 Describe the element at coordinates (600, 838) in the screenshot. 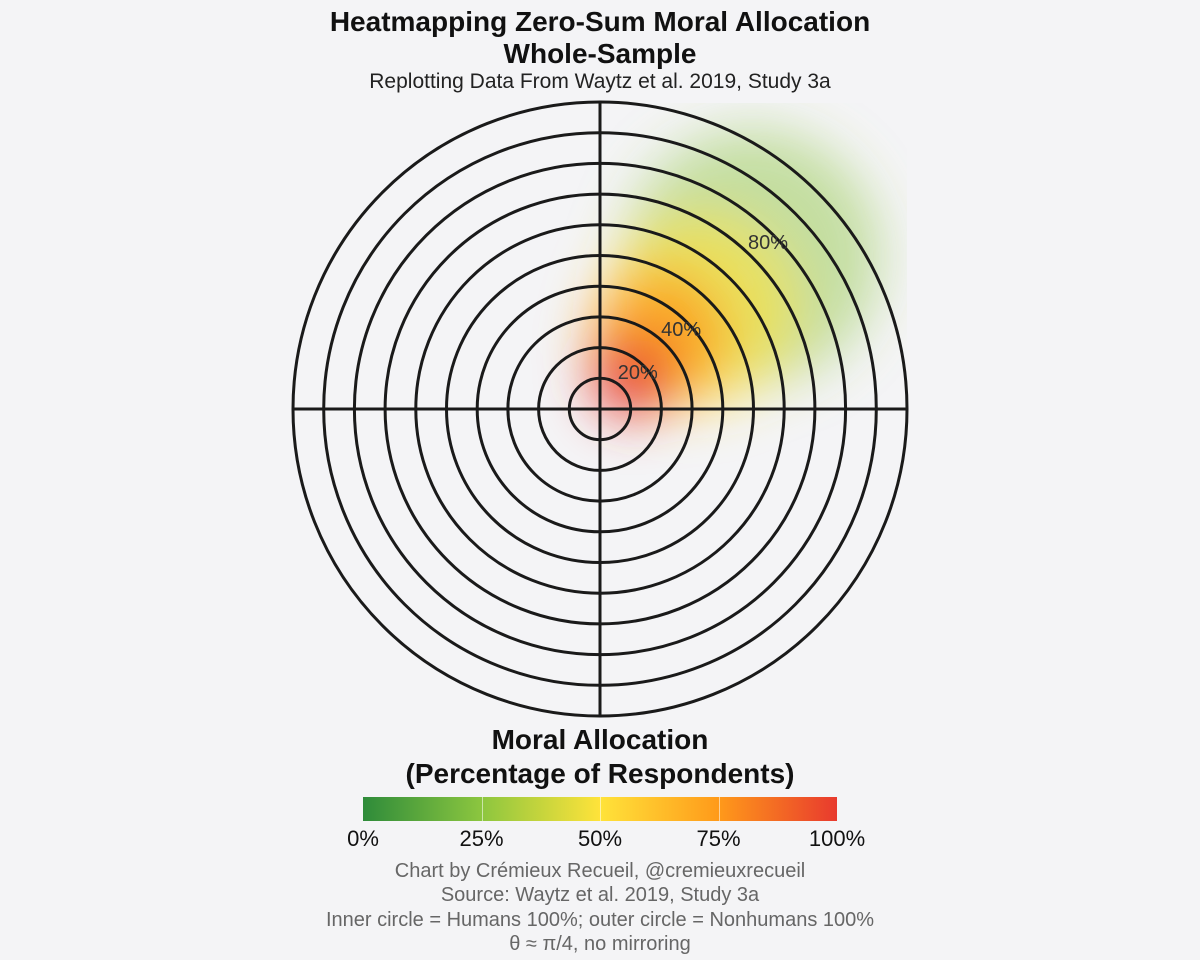

I see `legend-tick-label: 50%` at that location.